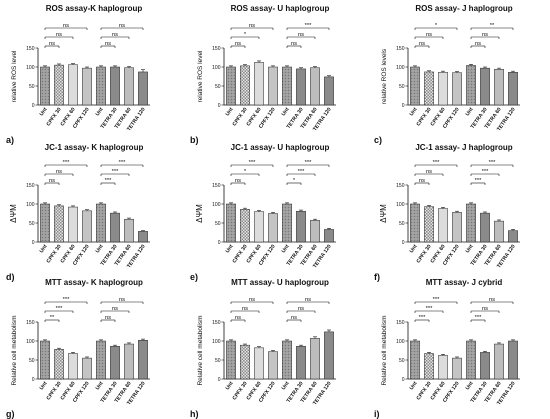 Image resolution: width=550 pixels, height=419 pixels. What do you see at coordinates (94, 147) in the screenshot?
I see `chart-title: JC-1 assay- K haplogroup` at bounding box center [94, 147].